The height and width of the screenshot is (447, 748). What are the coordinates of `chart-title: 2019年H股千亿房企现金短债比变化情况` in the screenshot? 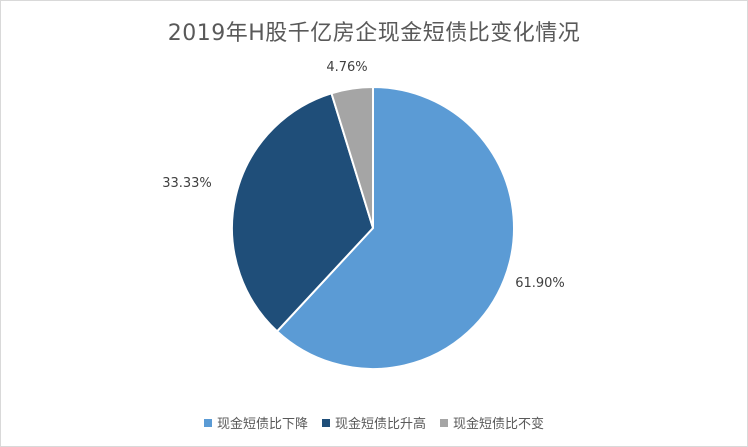 It's located at (374, 33).